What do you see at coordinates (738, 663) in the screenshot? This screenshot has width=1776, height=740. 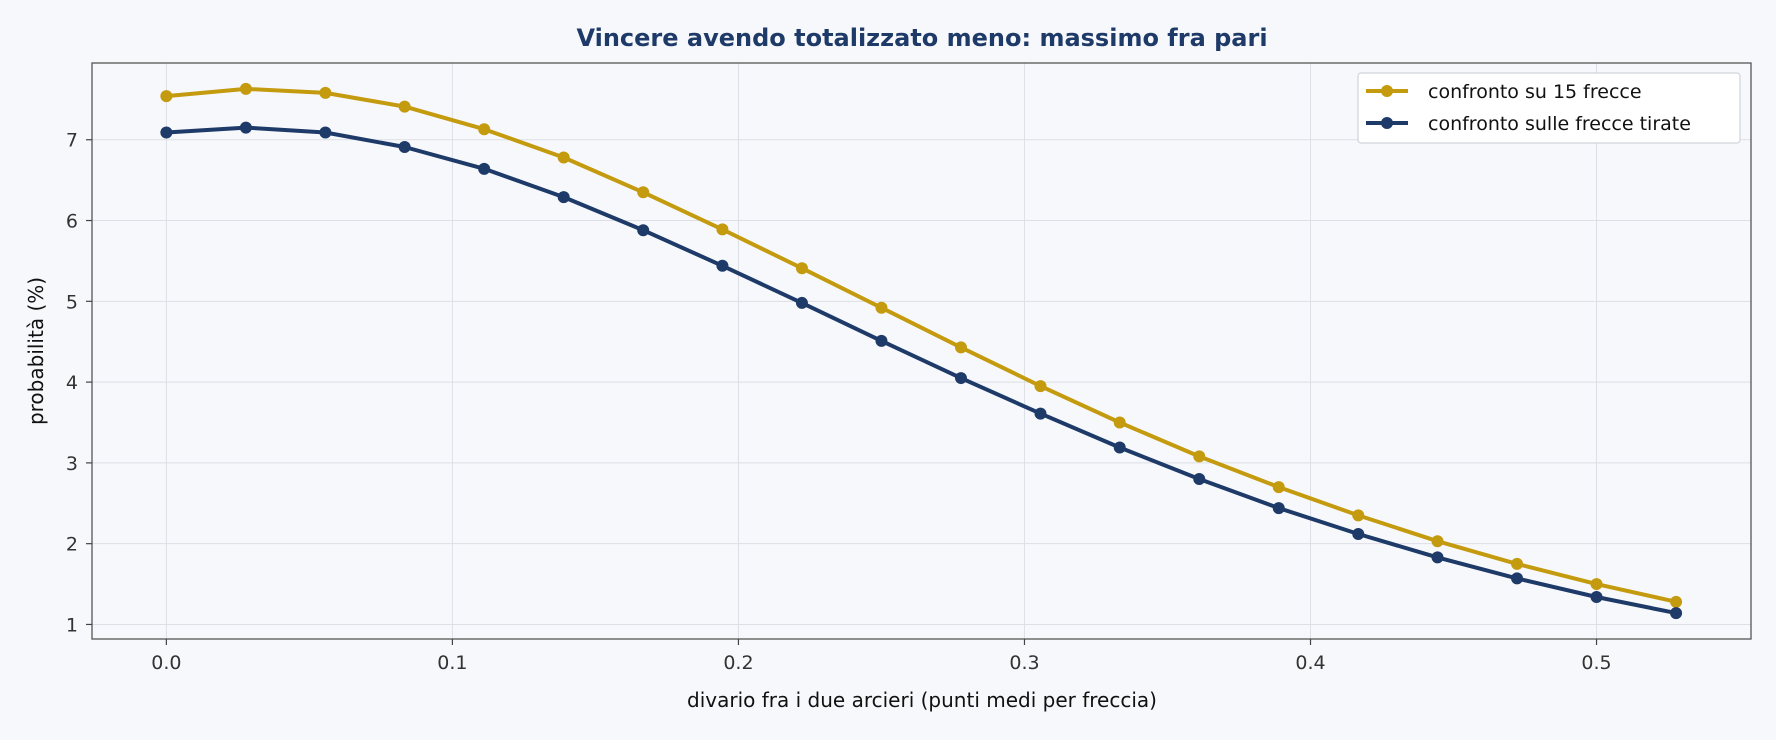 I see `x-tick-label: 0.2` at bounding box center [738, 663].